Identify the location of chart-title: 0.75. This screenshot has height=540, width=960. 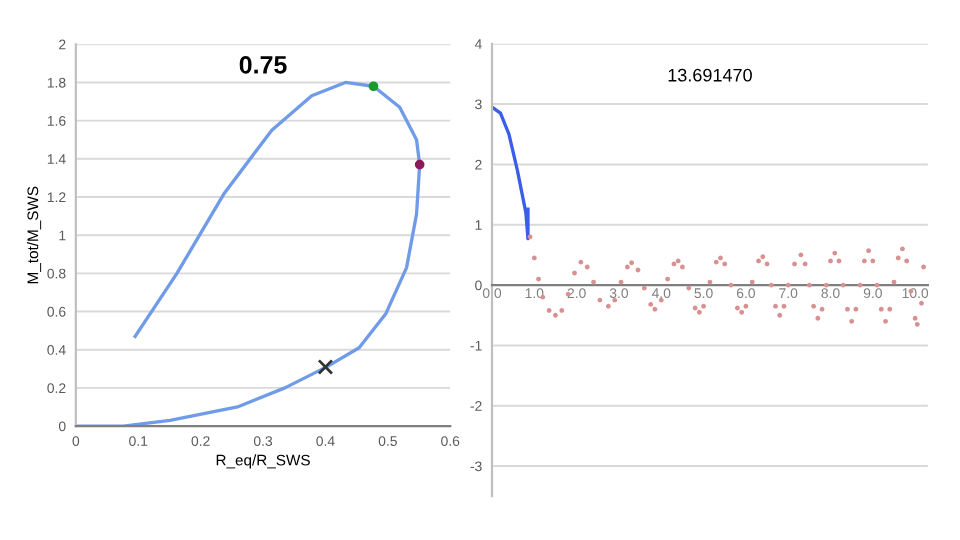
(263, 64).